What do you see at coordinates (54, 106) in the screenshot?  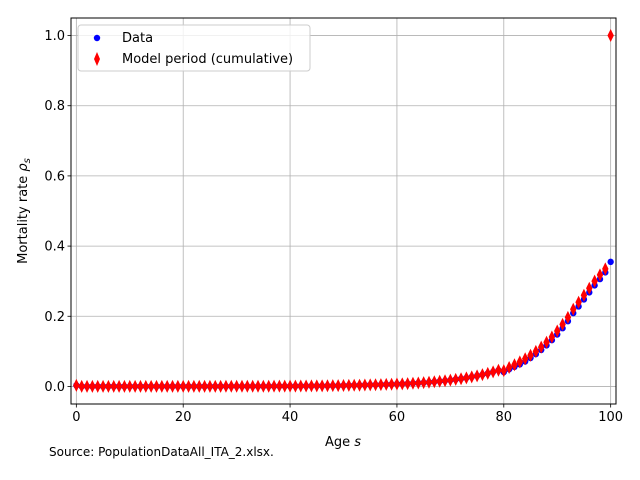 I see `y-tick-label: 0.8` at bounding box center [54, 106].